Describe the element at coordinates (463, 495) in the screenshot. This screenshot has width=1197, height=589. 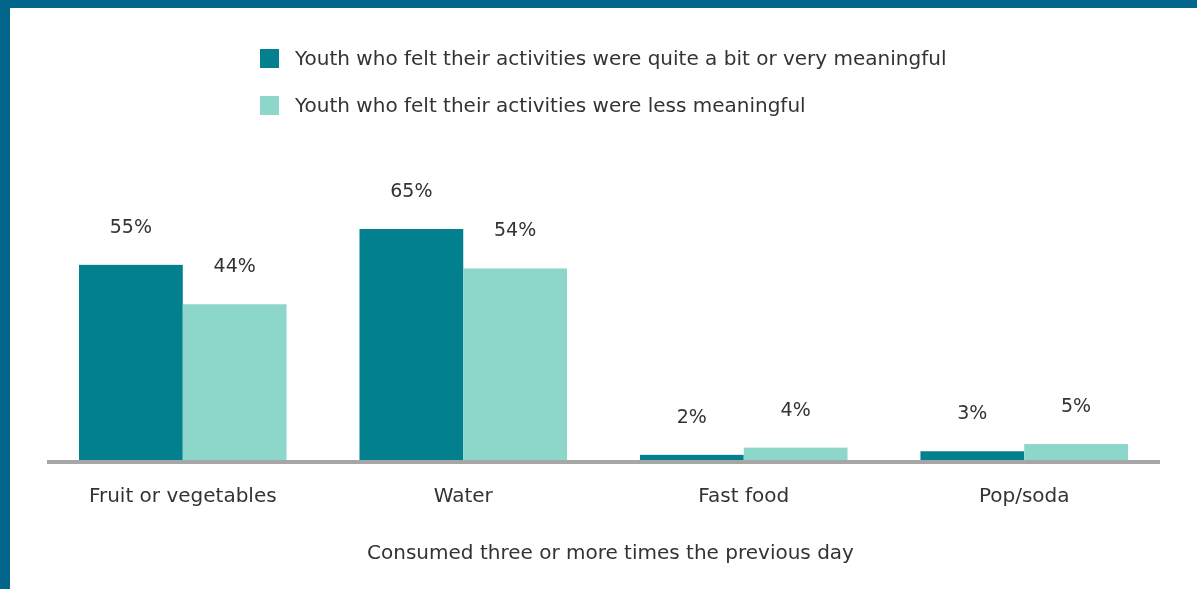
I see `x-tick-label: Water` at that location.